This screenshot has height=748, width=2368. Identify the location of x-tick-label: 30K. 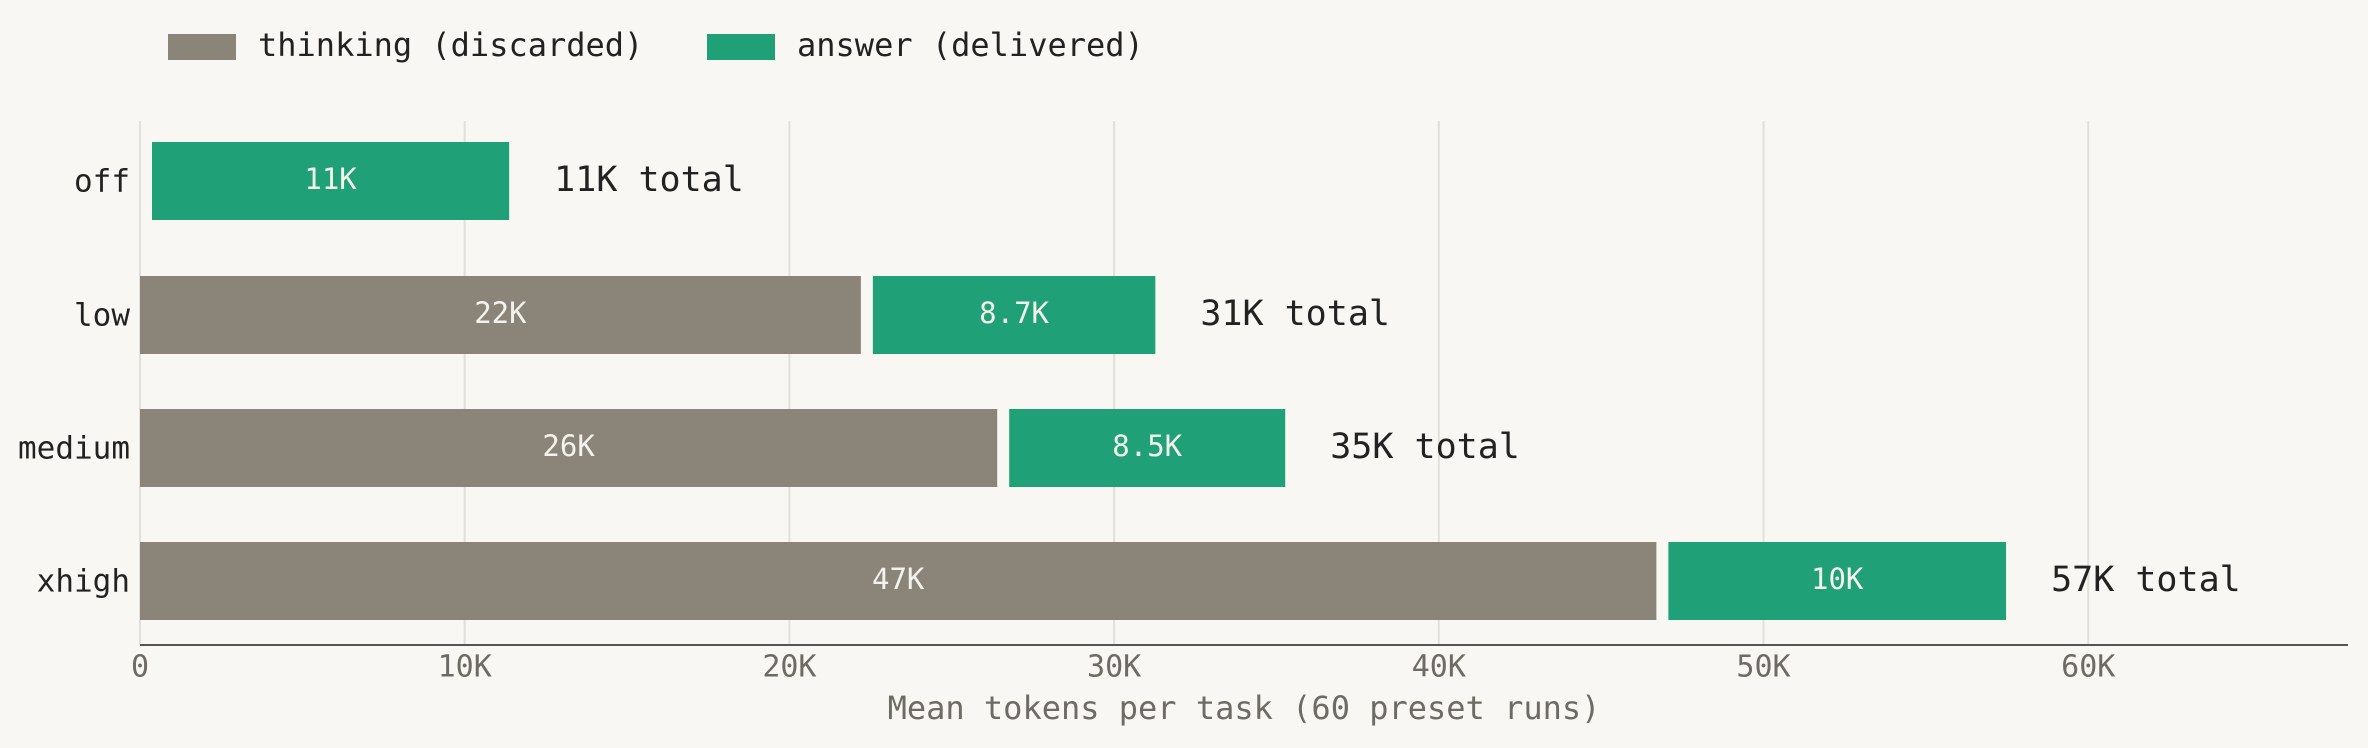
(1114, 667).